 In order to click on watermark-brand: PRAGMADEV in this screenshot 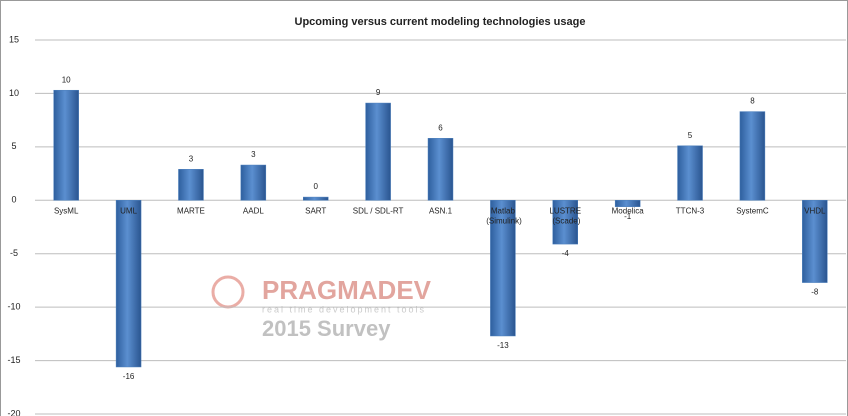, I will do `click(347, 290)`.